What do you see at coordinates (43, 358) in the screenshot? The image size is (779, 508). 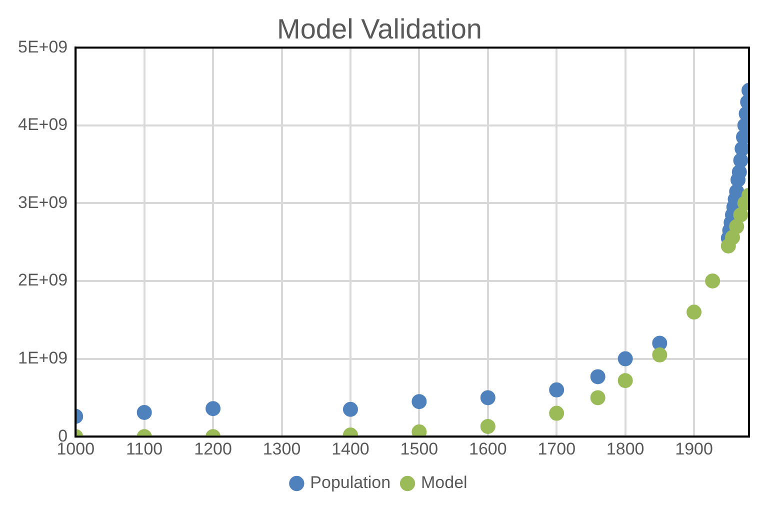 I see `y-tick-label: 1E+09` at bounding box center [43, 358].